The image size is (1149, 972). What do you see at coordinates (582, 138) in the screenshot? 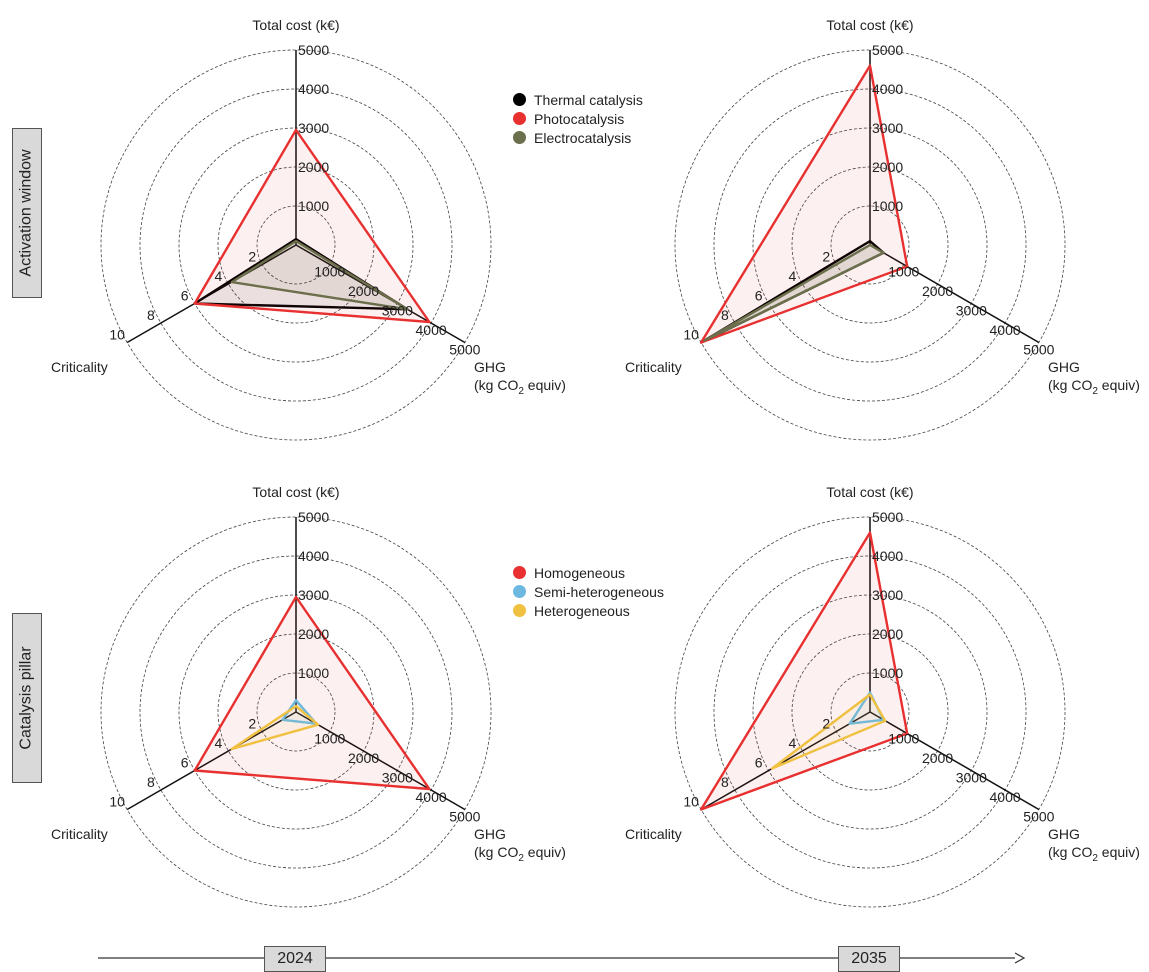
I see `legend-label: Electrocatalysis` at bounding box center [582, 138].